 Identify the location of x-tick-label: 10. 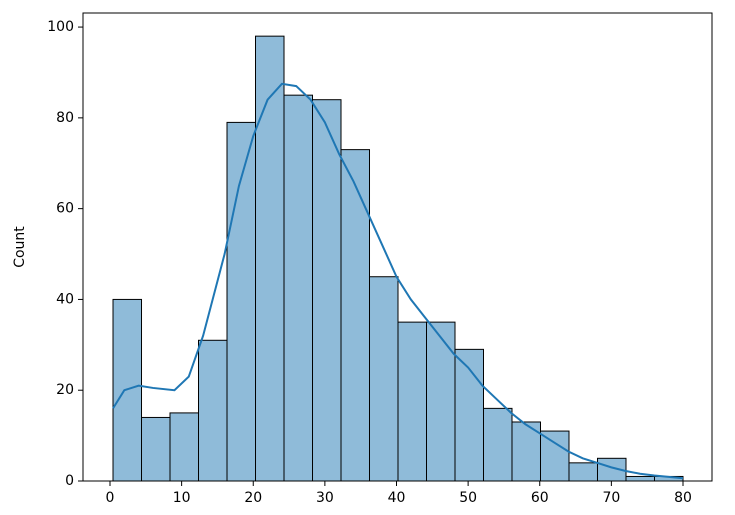
(182, 498).